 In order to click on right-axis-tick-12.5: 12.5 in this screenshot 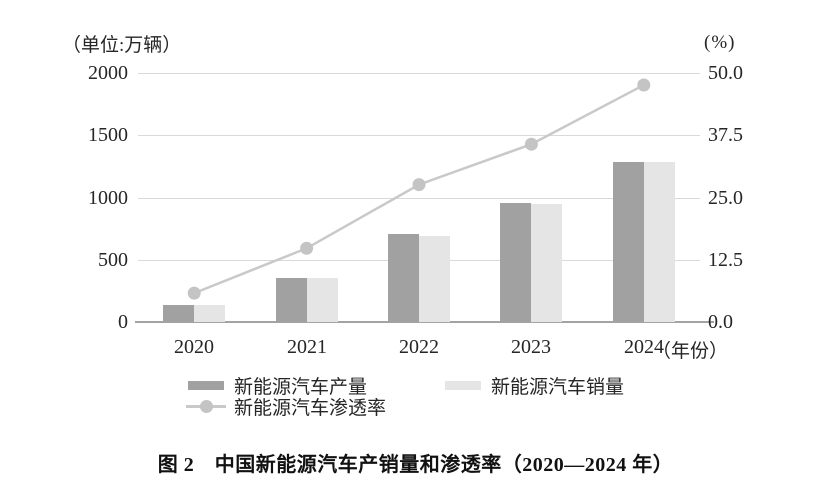, I will do `click(725, 260)`.